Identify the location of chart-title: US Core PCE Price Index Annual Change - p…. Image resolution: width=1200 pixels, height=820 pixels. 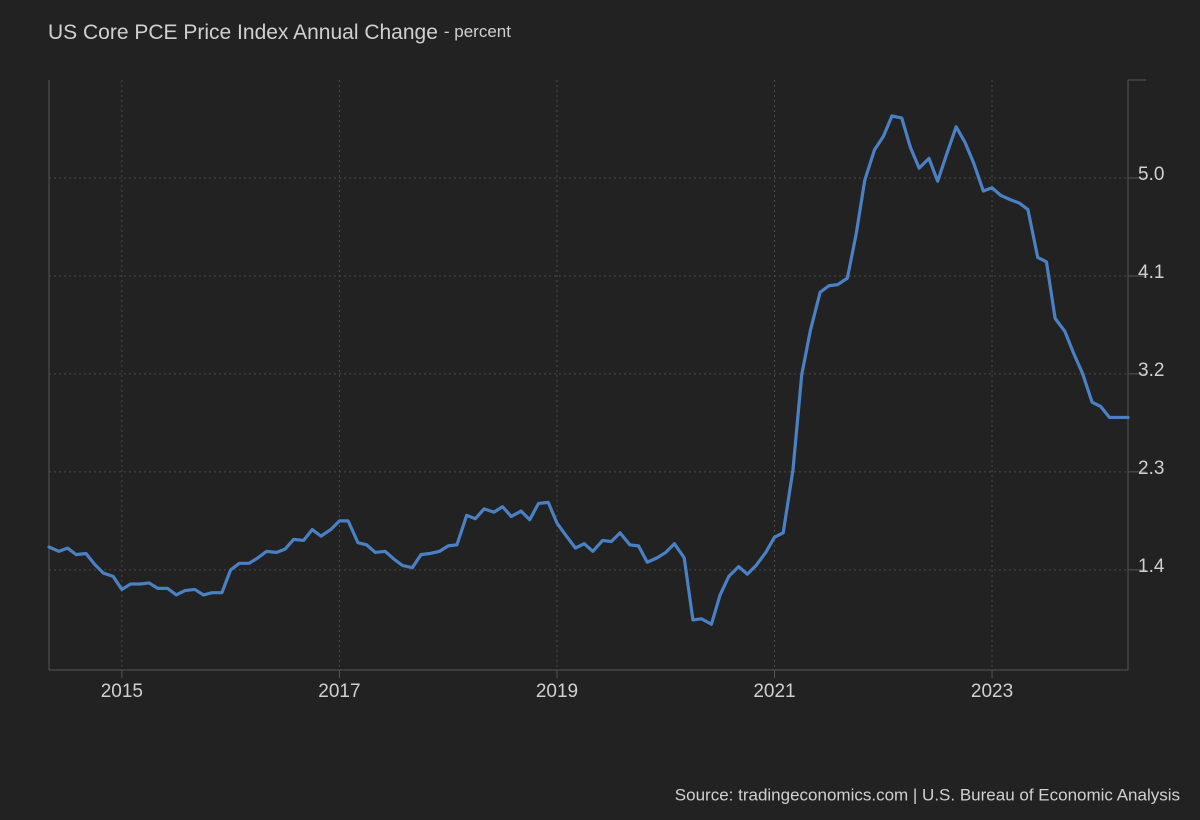
(279, 32).